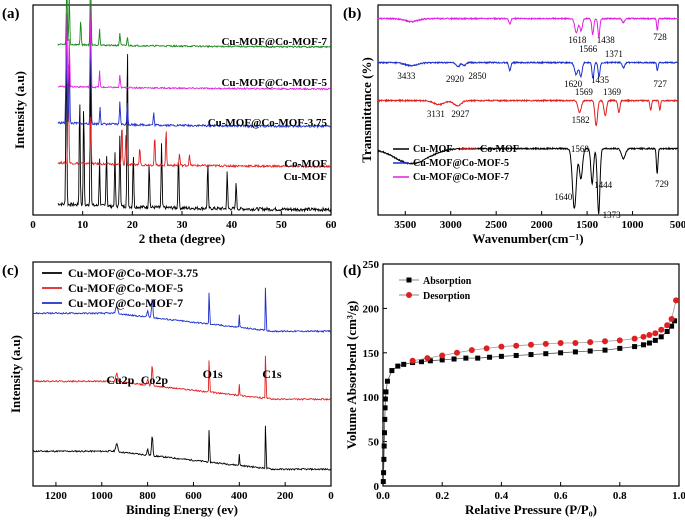 This screenshot has width=685, height=520. I want to click on panel-b-peak-annotation: 2850, so click(477, 76).